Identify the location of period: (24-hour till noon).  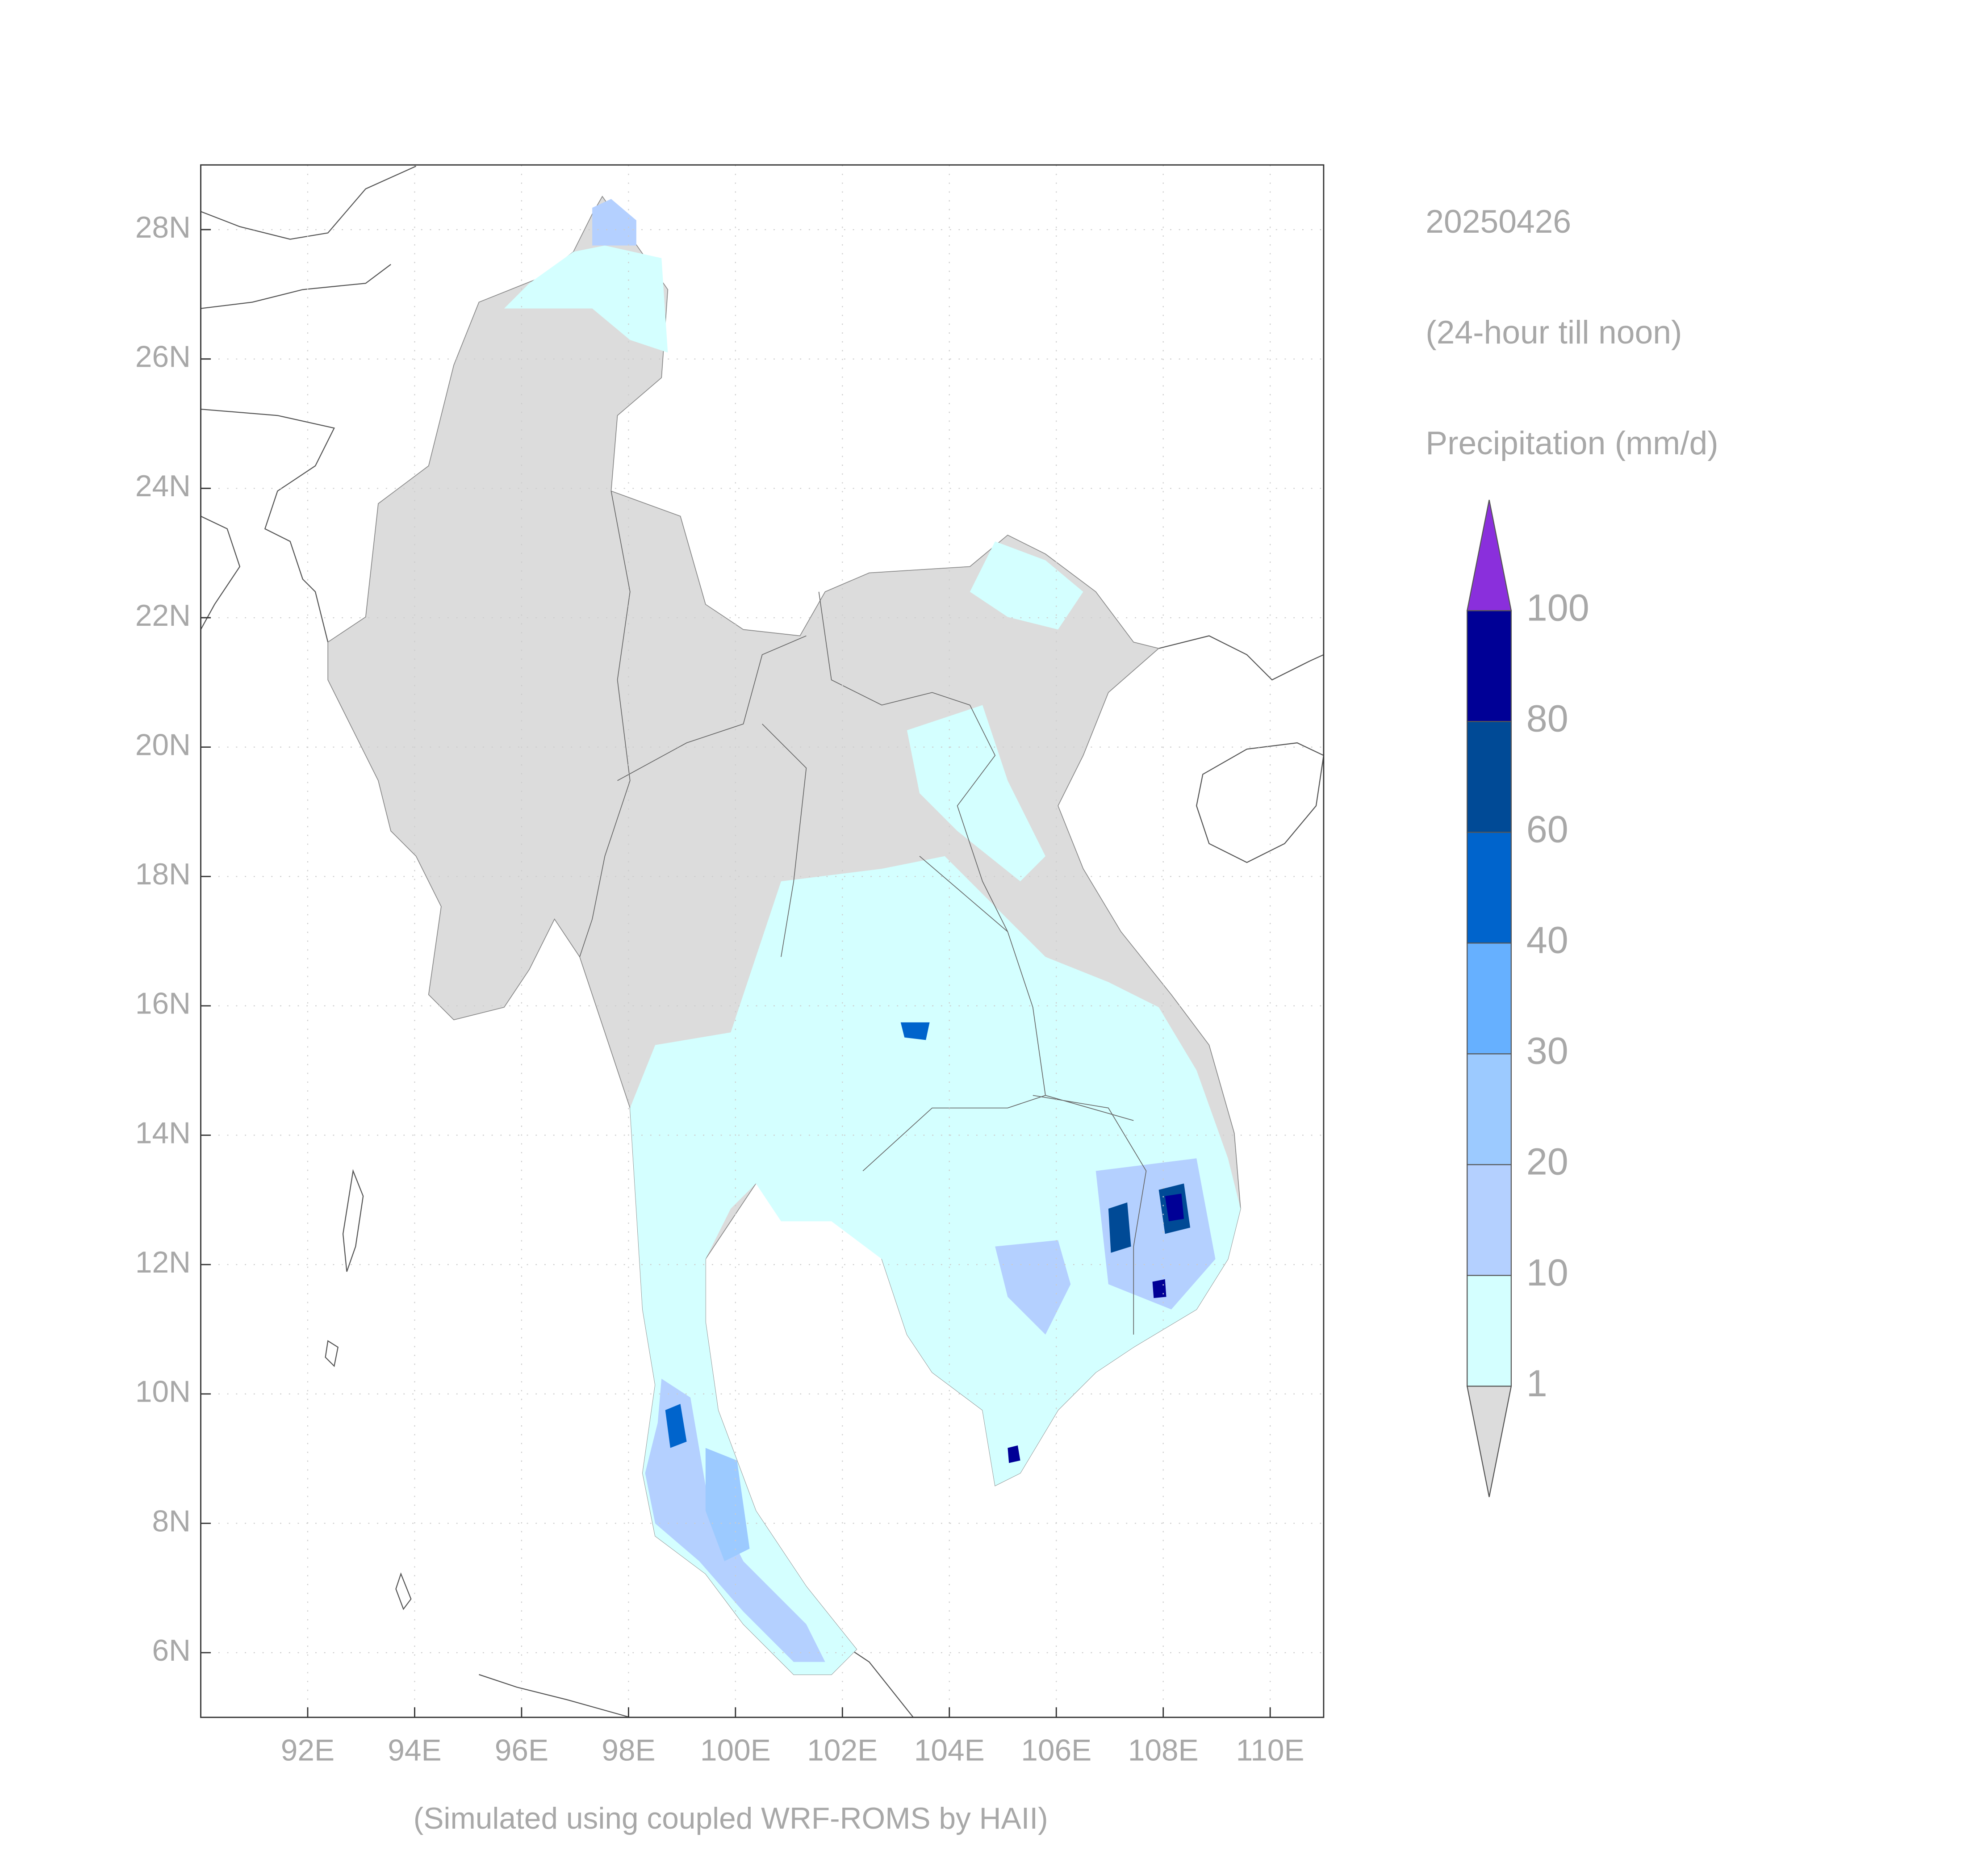
(1554, 332).